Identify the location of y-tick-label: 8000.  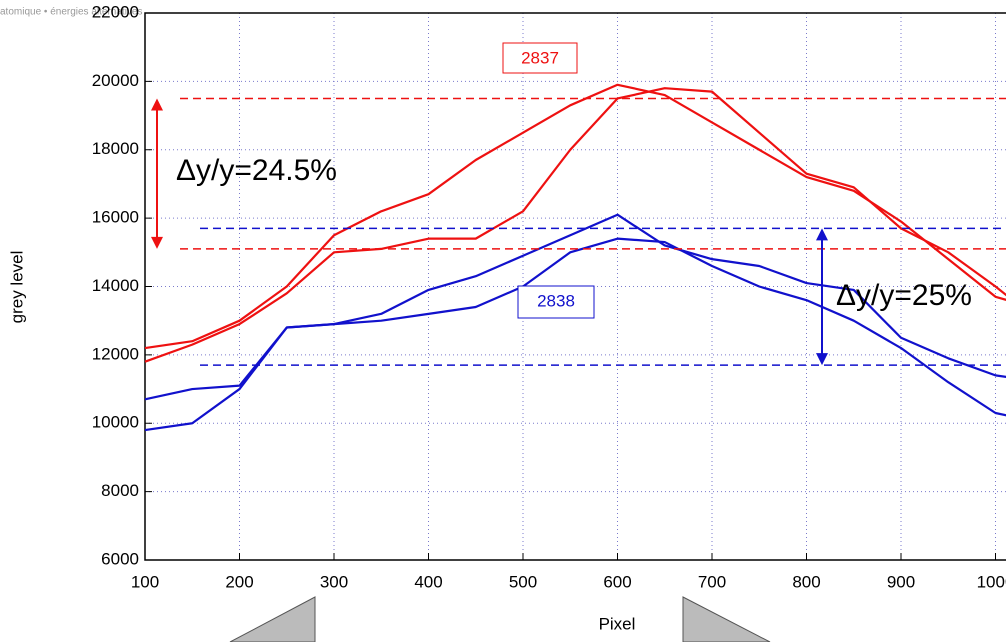
(120, 490).